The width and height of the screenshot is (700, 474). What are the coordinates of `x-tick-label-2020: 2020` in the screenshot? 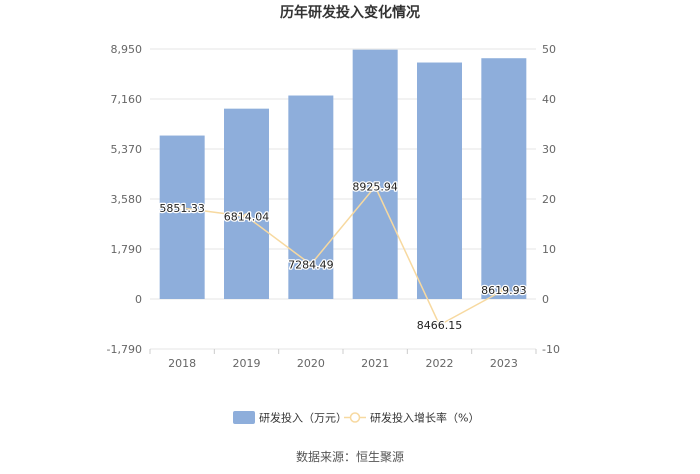 It's located at (311, 363).